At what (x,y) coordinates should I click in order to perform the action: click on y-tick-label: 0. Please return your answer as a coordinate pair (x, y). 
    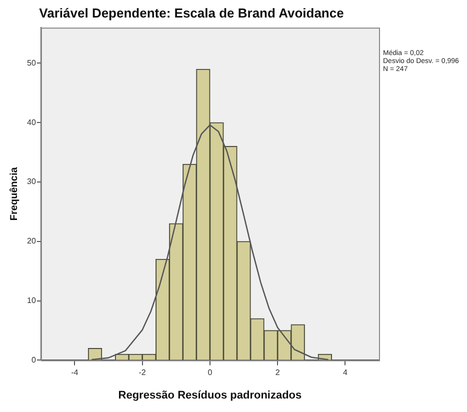
    Looking at the image, I should click on (33, 359).